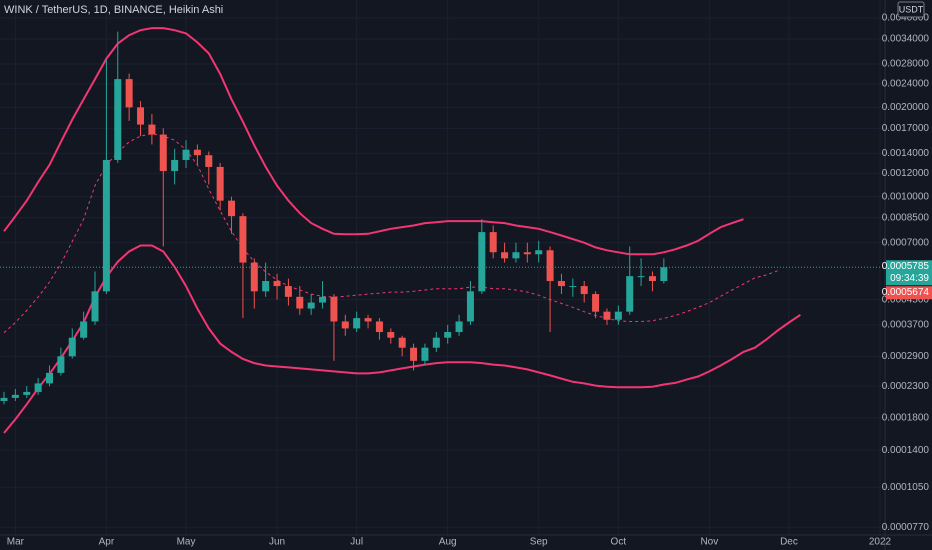 The image size is (932, 550). Describe the element at coordinates (789, 542) in the screenshot. I see `x-tick-label: Dec` at that location.